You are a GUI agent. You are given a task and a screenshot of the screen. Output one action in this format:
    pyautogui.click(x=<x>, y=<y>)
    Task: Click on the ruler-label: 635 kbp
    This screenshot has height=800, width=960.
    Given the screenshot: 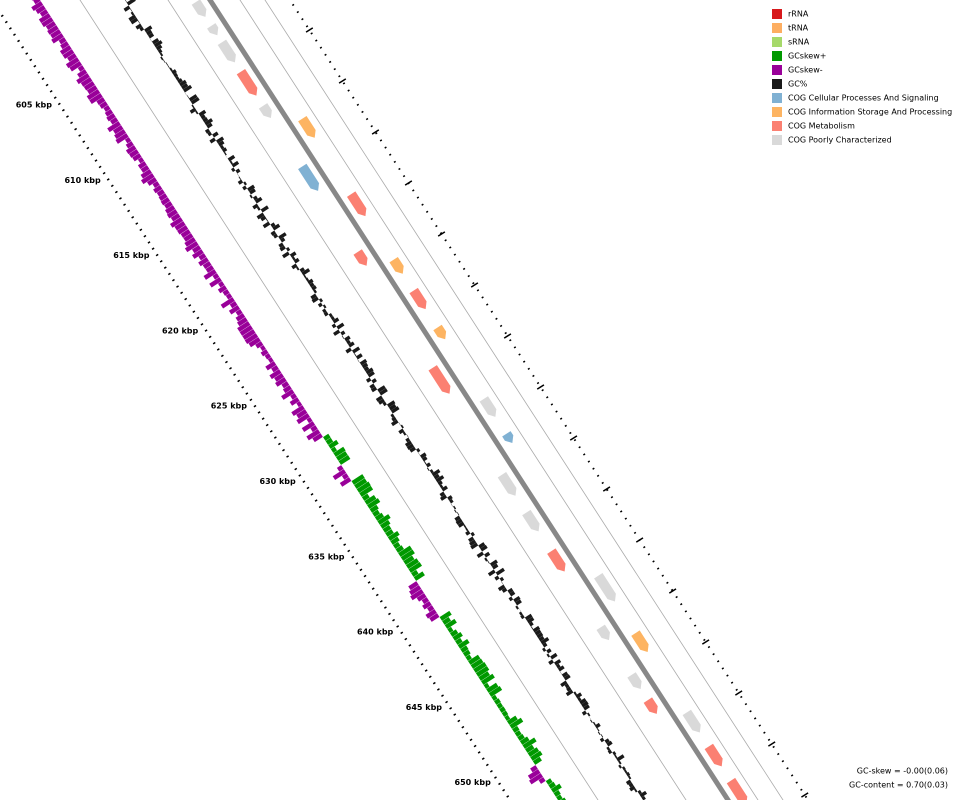 What is the action you would take?
    pyautogui.click(x=326, y=556)
    